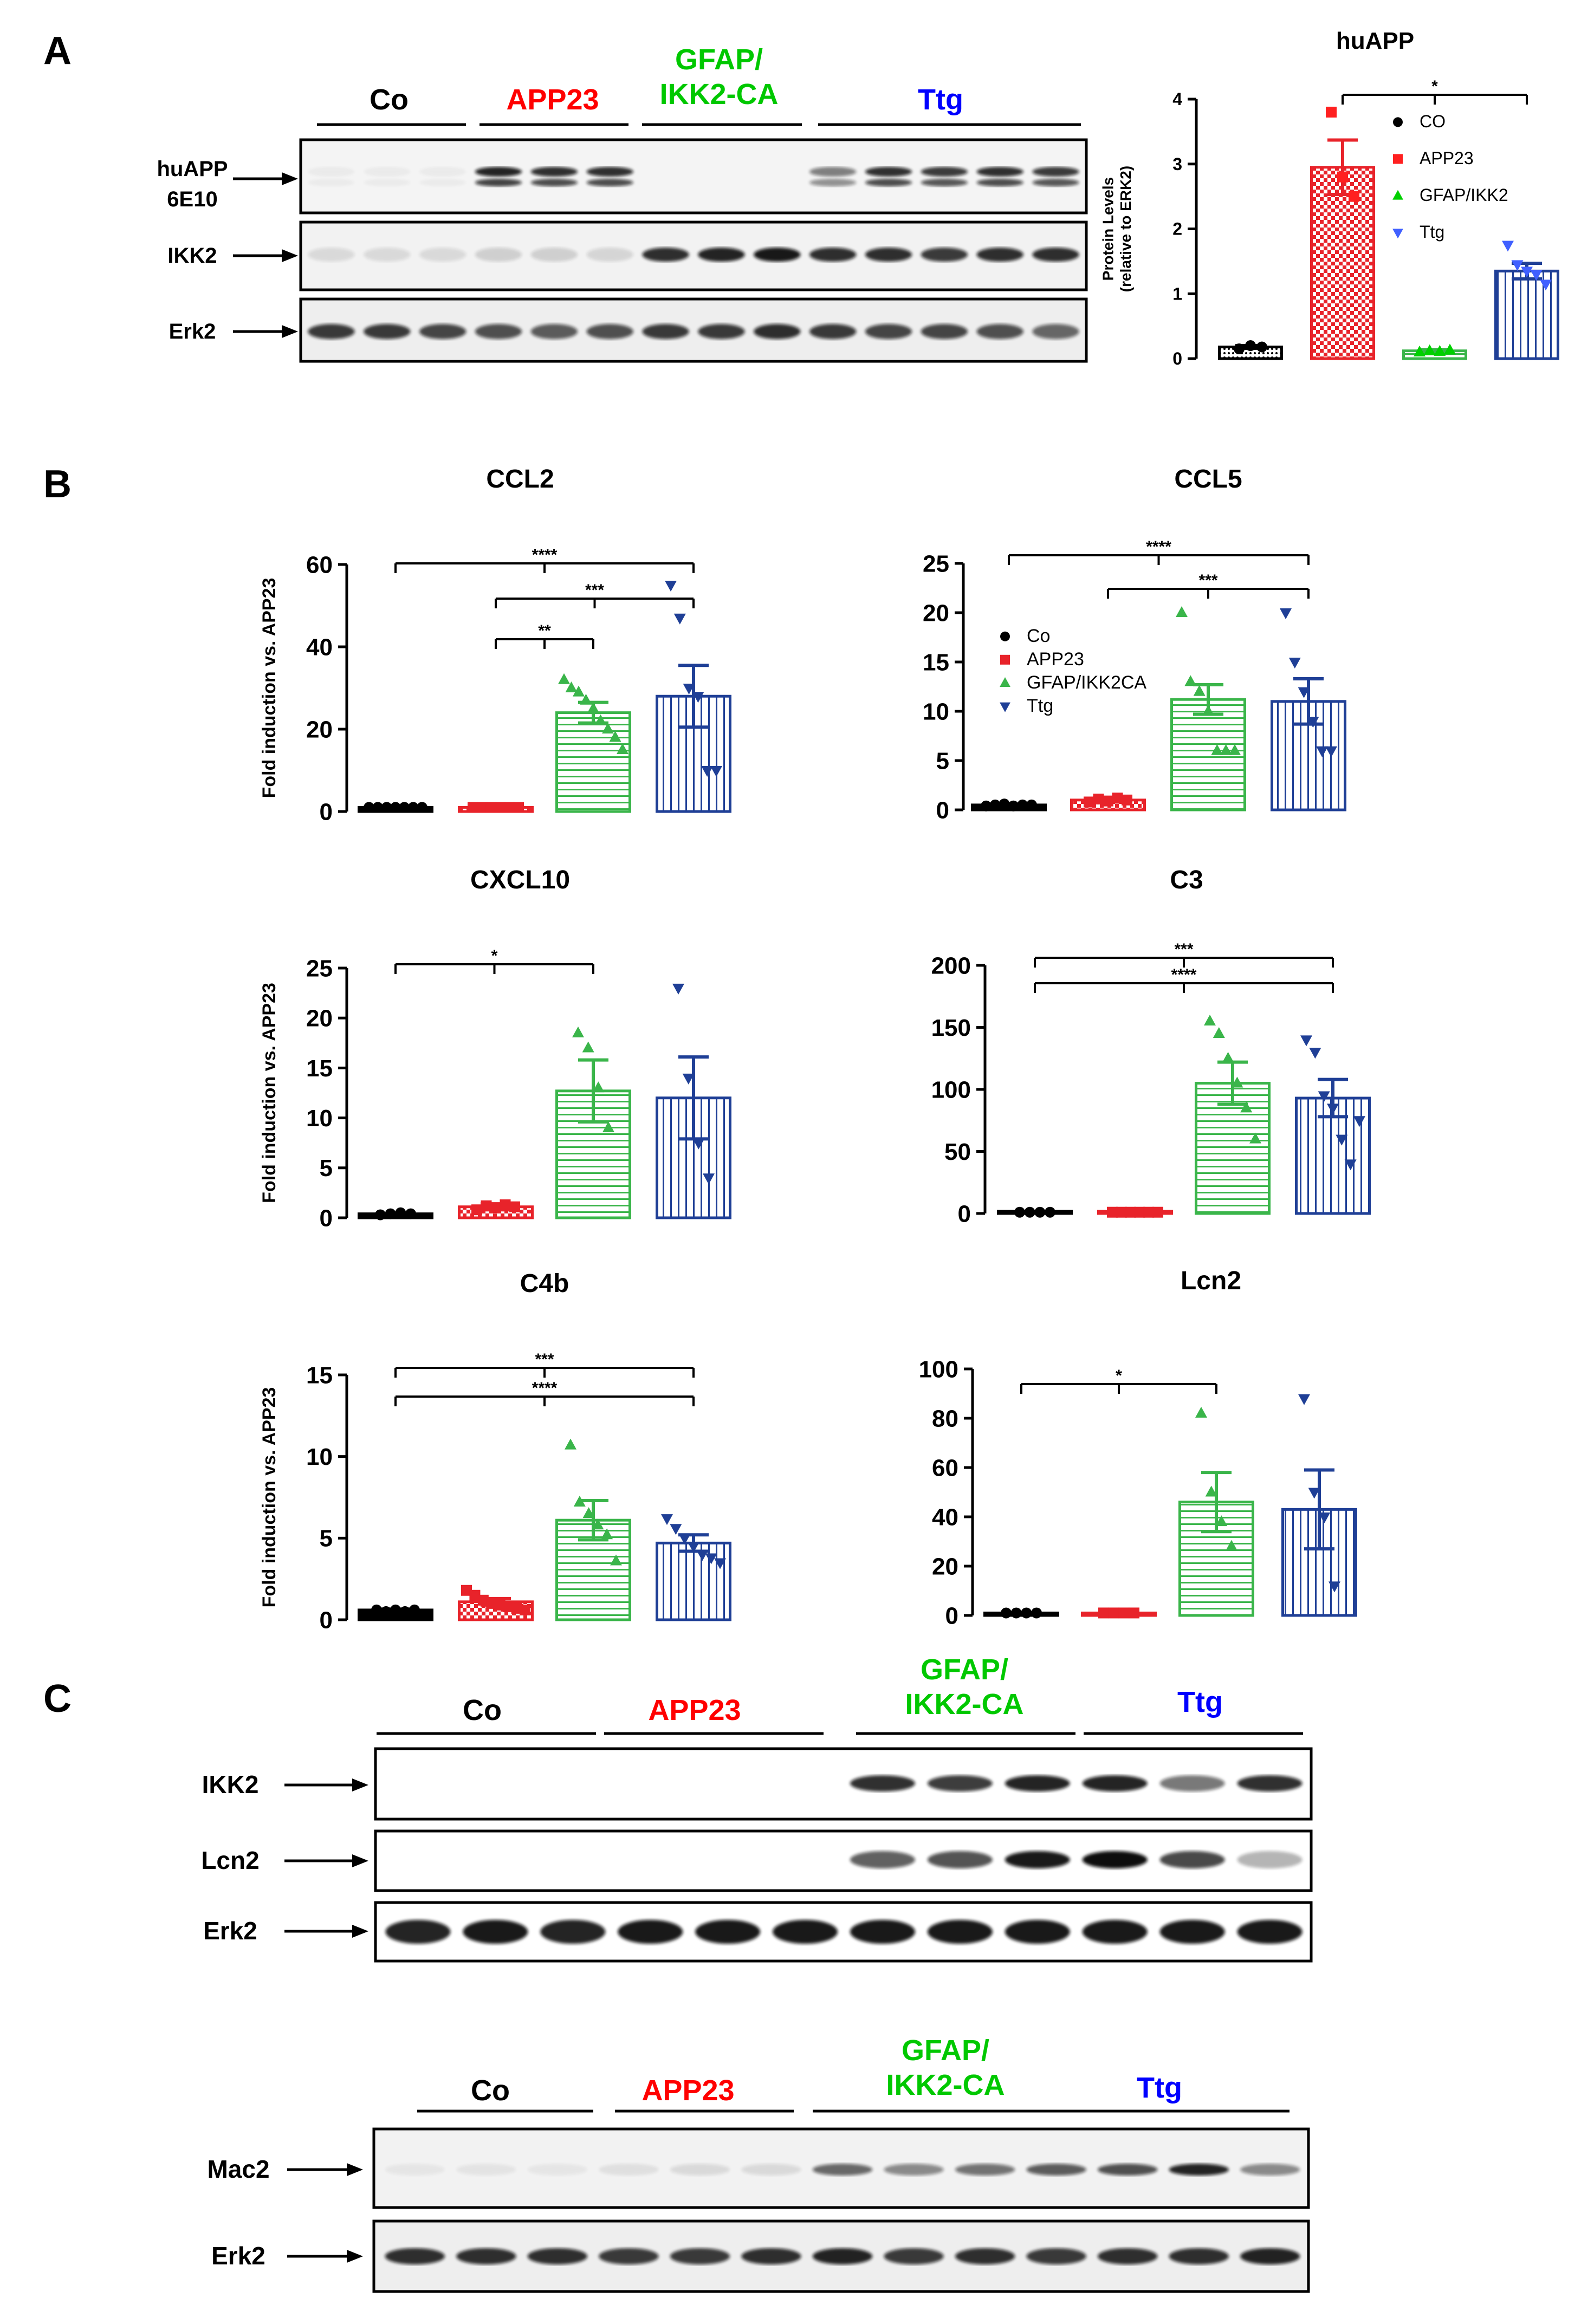  What do you see at coordinates (520, 880) in the screenshot?
I see `chart-title: CXCL10` at bounding box center [520, 880].